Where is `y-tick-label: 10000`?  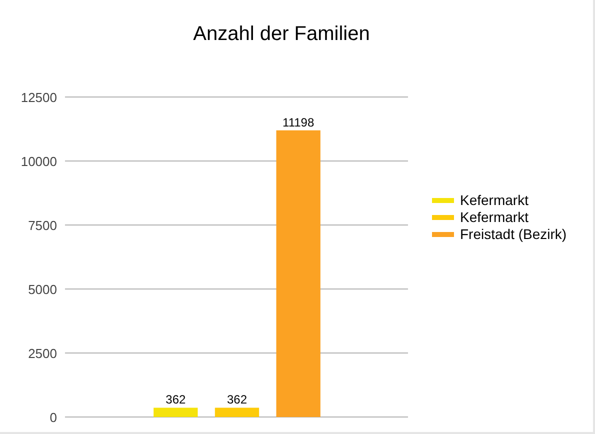
y-tick-label: 10000 is located at coordinates (38, 161).